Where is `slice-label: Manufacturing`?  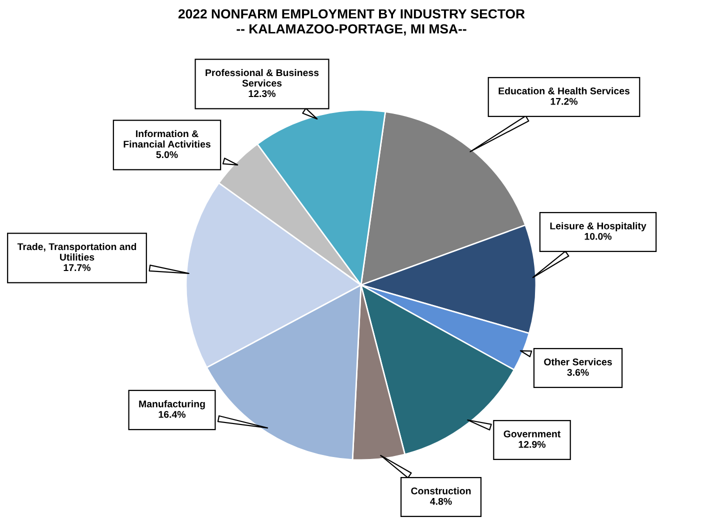 slice-label: Manufacturing is located at coordinates (172, 405).